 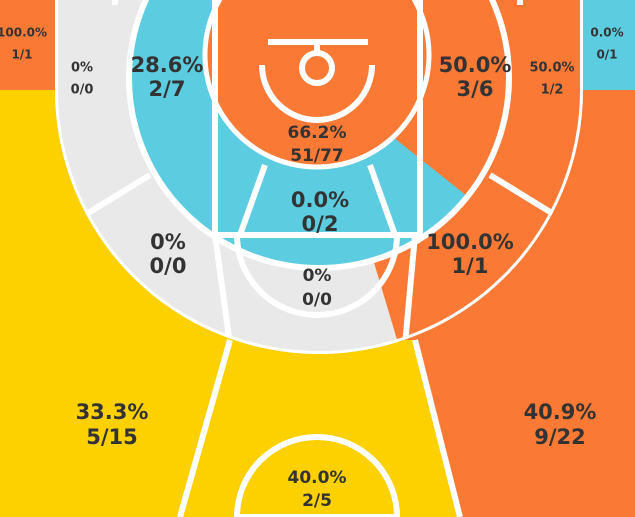 I want to click on zone-percentage: 33.3%, so click(x=112, y=412).